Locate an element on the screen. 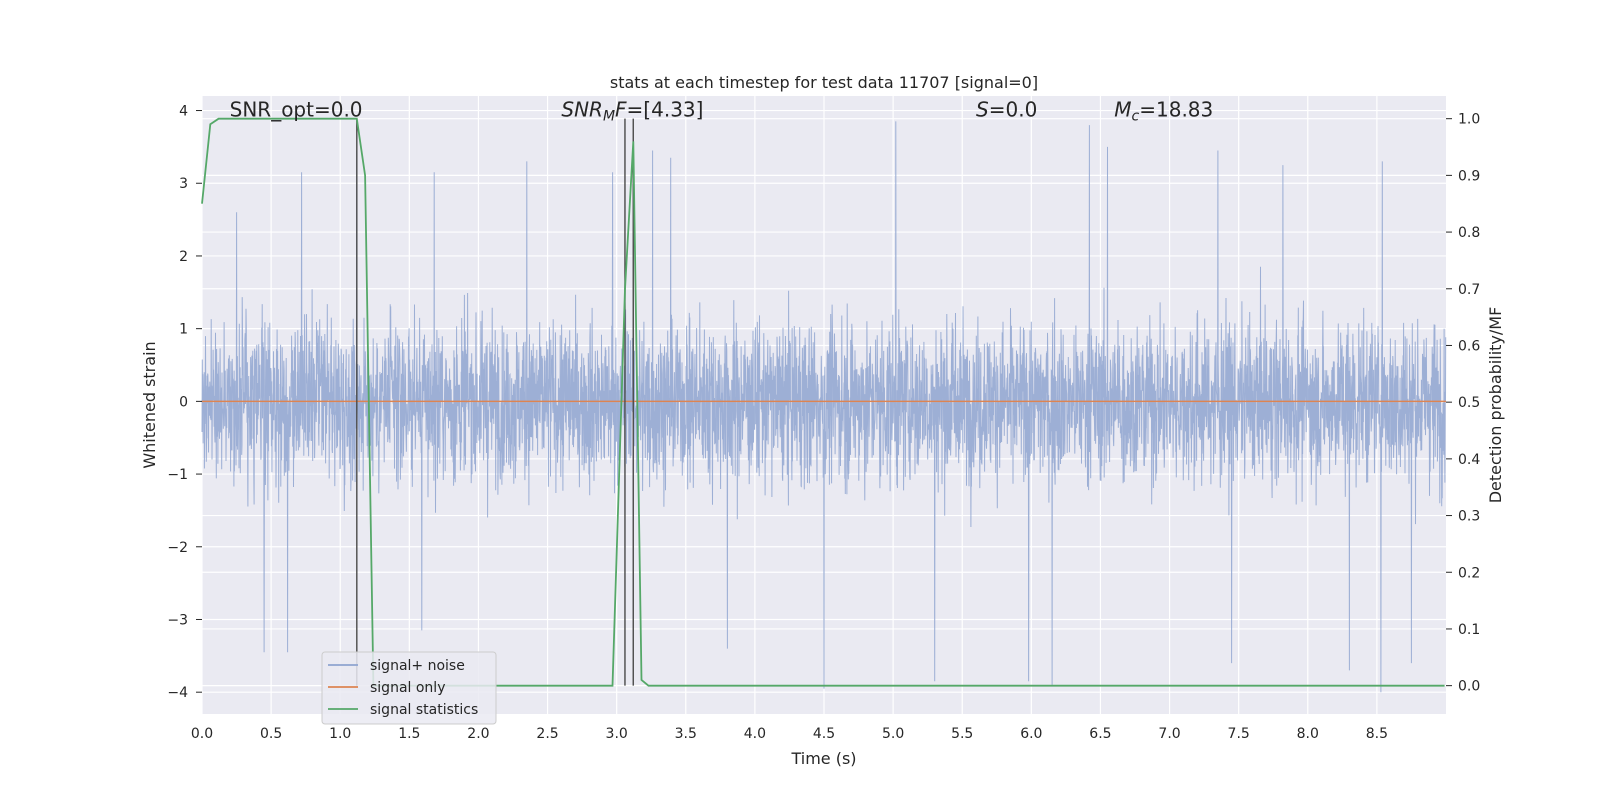 The image size is (1600, 800). x-tick-label: 7.0 is located at coordinates (1169, 734).